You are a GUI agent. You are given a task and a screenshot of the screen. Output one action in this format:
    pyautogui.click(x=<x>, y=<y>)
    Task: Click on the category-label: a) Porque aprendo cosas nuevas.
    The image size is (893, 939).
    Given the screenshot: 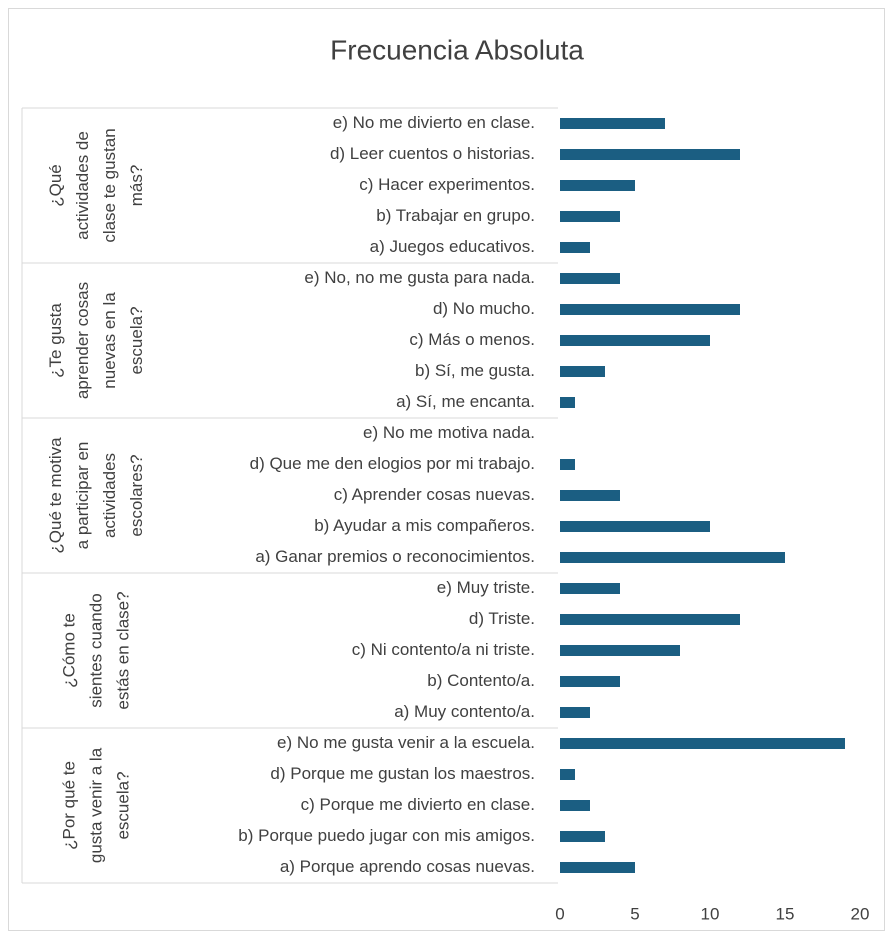 What is the action you would take?
    pyautogui.click(x=407, y=866)
    